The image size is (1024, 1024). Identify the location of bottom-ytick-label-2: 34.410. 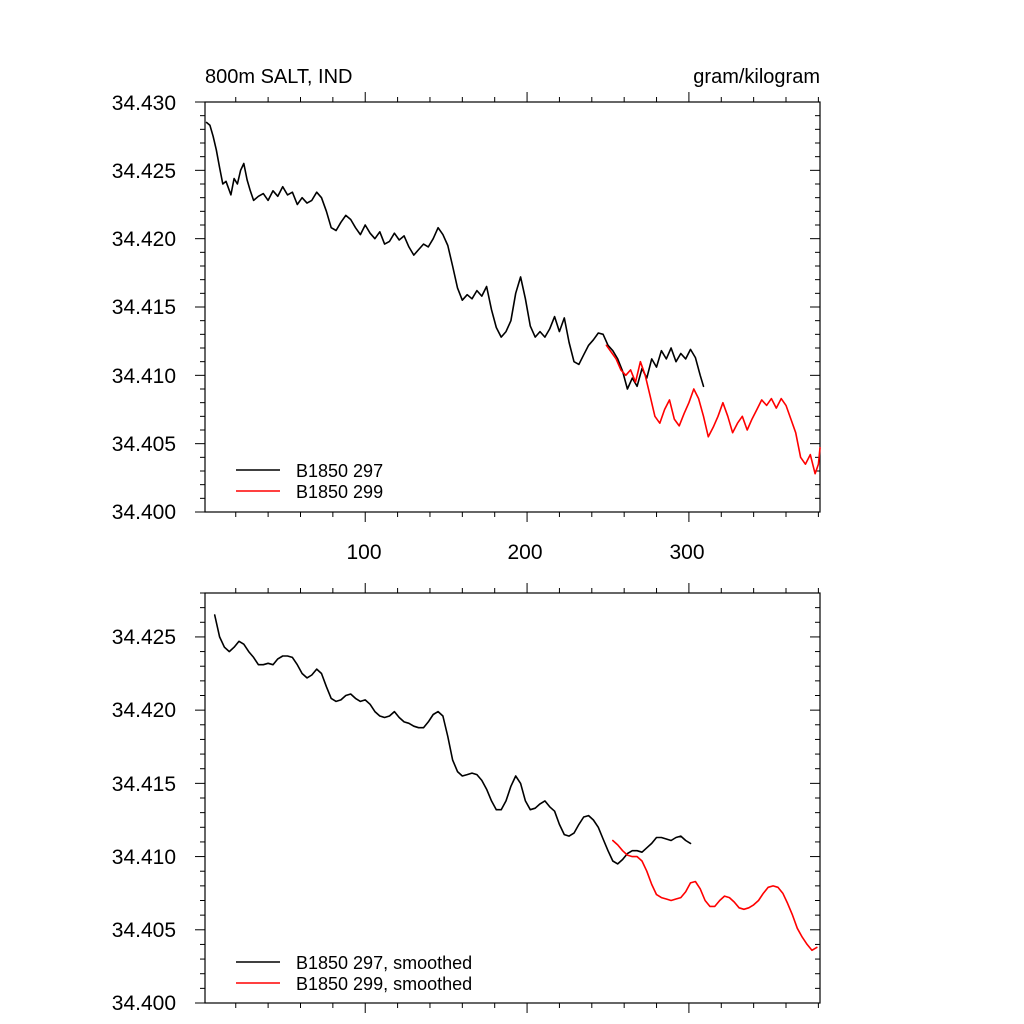
(144, 857).